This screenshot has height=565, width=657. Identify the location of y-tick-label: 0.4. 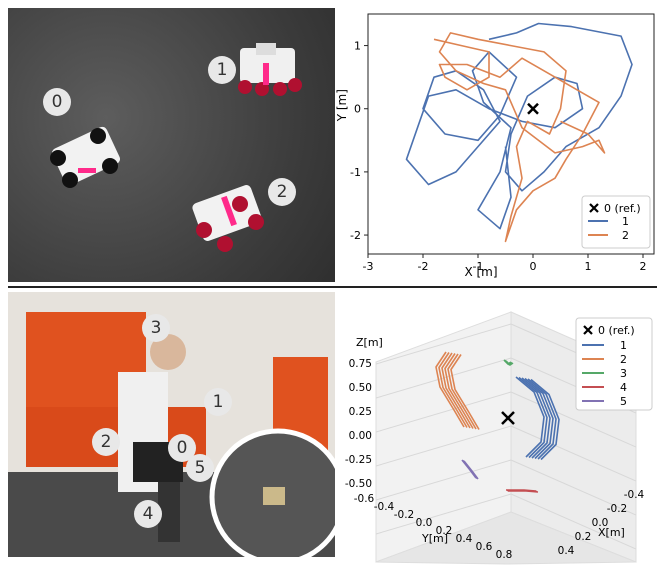
(464, 539).